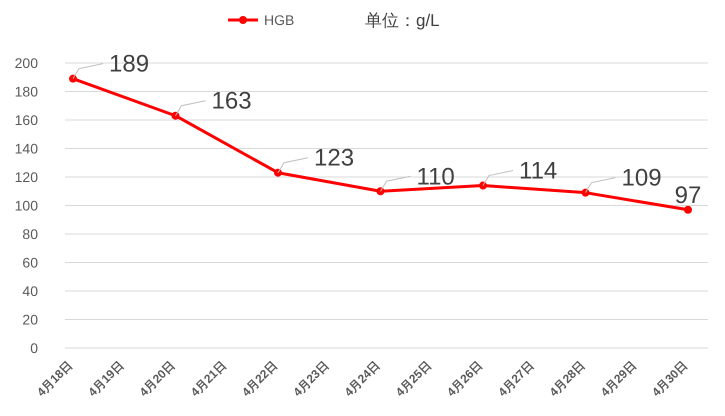  I want to click on x-tick-label: 4月22日, so click(259, 379).